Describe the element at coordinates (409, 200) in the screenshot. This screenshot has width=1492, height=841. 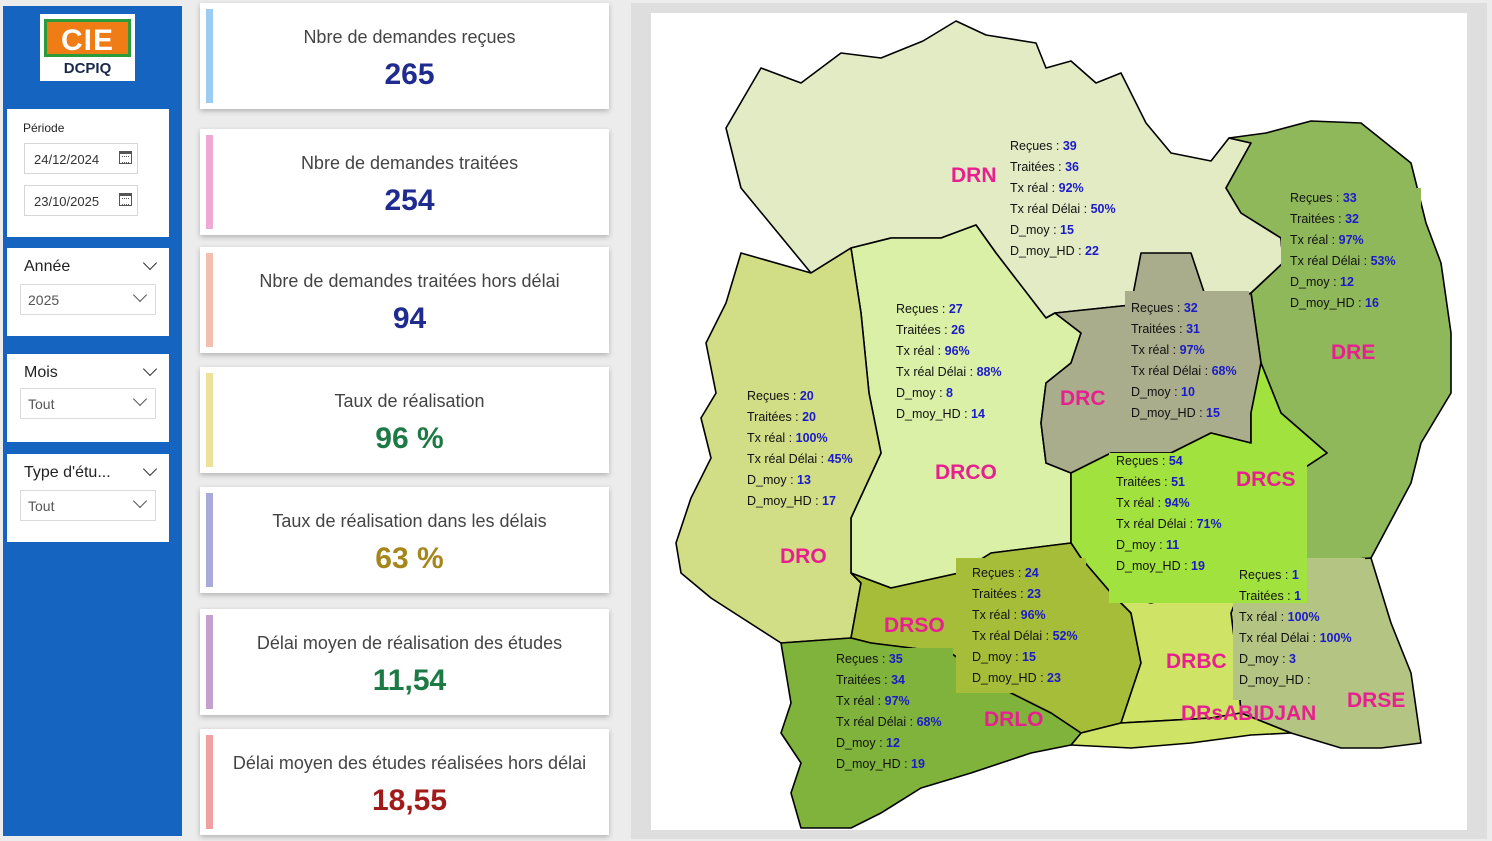
I see `kpi-value: 254` at that location.